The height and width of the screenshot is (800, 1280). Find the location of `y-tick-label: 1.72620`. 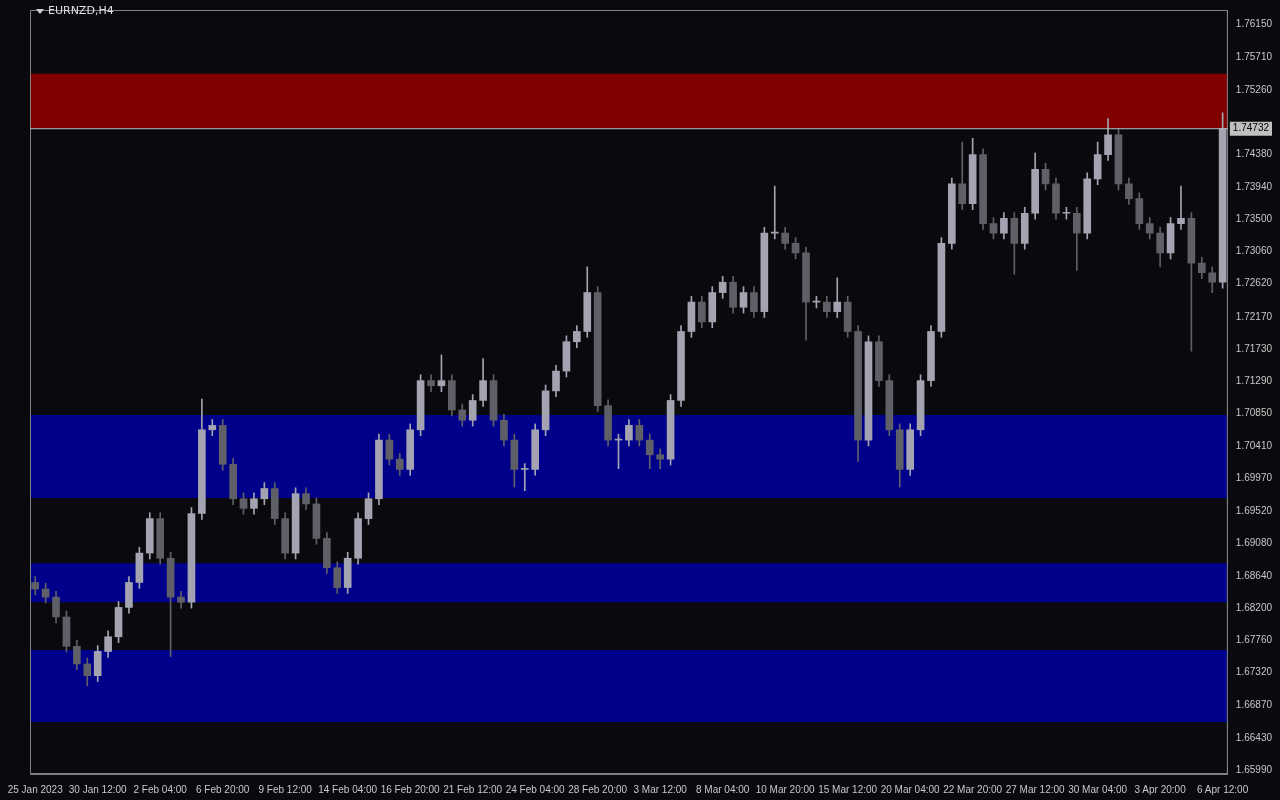

y-tick-label: 1.72620 is located at coordinates (1254, 283).